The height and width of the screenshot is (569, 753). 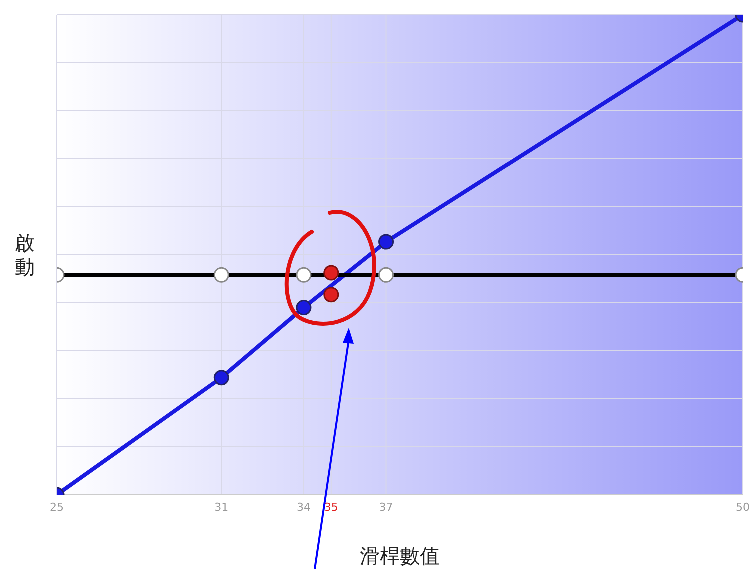 What do you see at coordinates (386, 507) in the screenshot?
I see `x-tick-label: 37` at bounding box center [386, 507].